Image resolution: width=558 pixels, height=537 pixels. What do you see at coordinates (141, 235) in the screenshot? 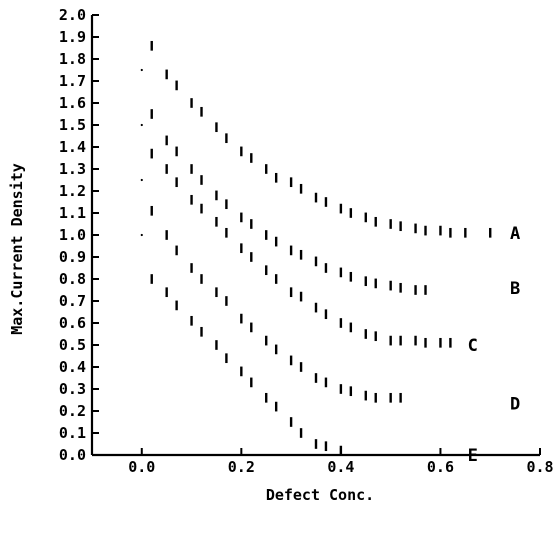
I see `data-point-d` at bounding box center [141, 235].